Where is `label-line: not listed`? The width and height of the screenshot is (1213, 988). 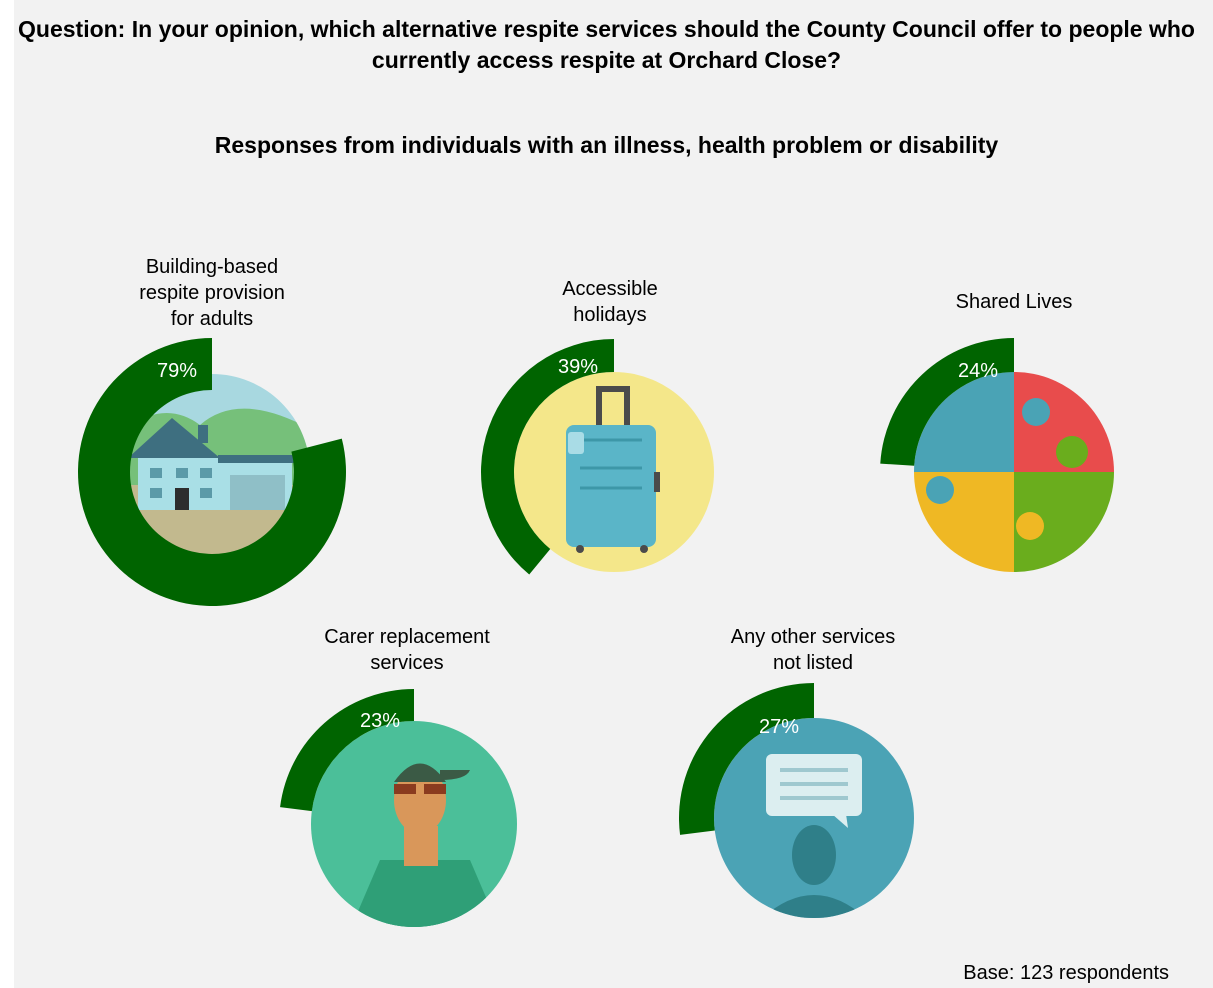 label-line: not listed is located at coordinates (813, 663).